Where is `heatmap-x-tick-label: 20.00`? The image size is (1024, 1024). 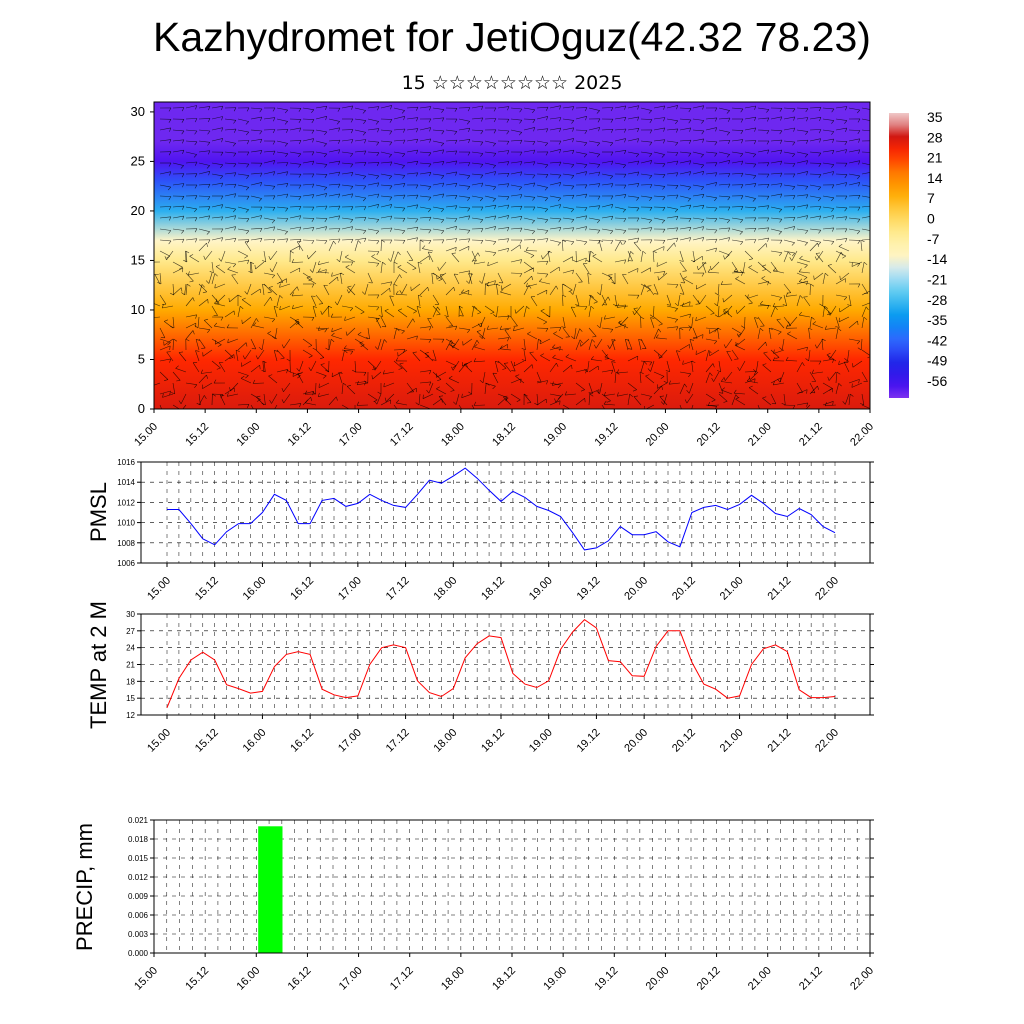 heatmap-x-tick-label: 20.00 is located at coordinates (658, 435).